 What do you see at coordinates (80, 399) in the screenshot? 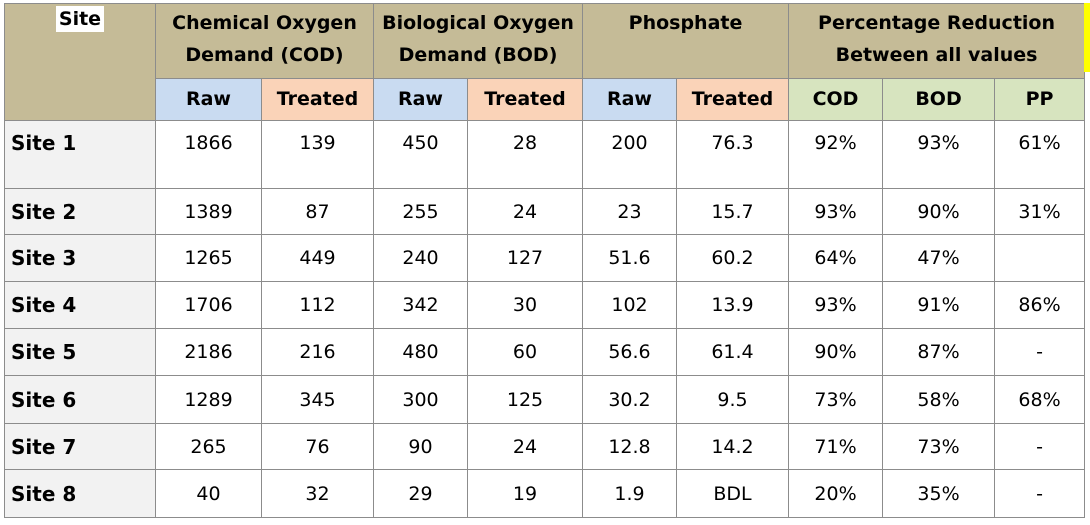
I see `site-name-cell: Site 6` at bounding box center [80, 399].